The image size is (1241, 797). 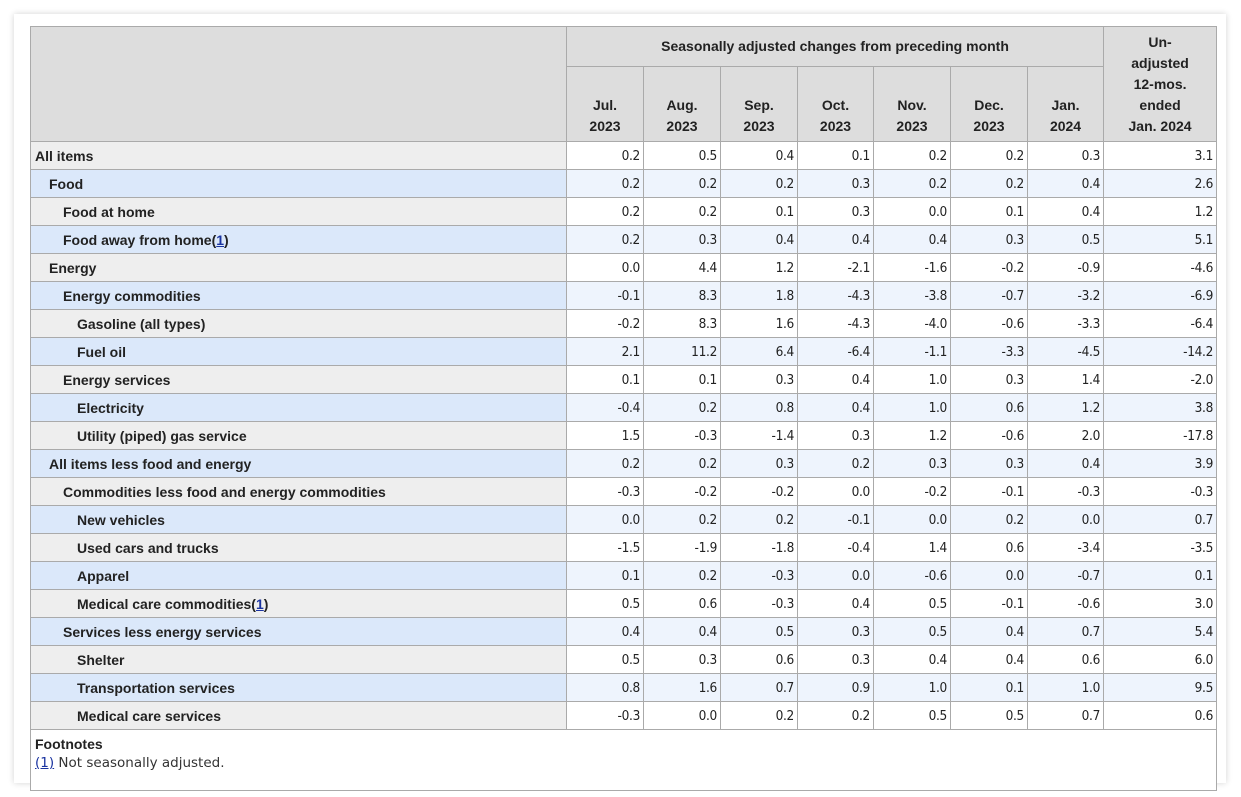 What do you see at coordinates (1160, 41) in the screenshot?
I see `unadjusted-line: Un-` at bounding box center [1160, 41].